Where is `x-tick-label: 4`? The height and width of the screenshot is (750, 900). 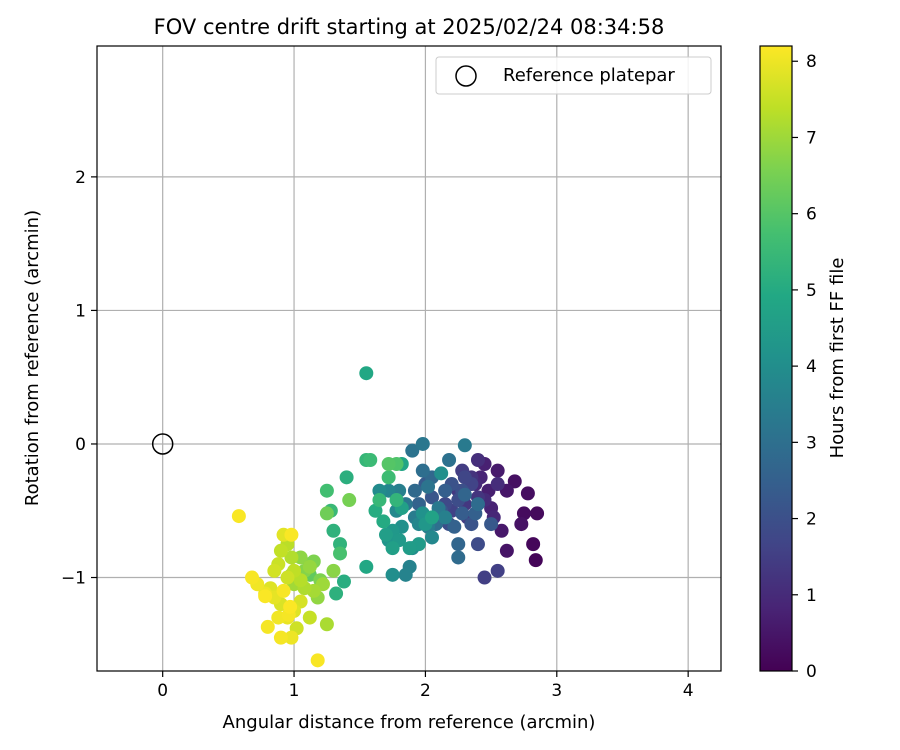
x-tick-label: 4 is located at coordinates (688, 691).